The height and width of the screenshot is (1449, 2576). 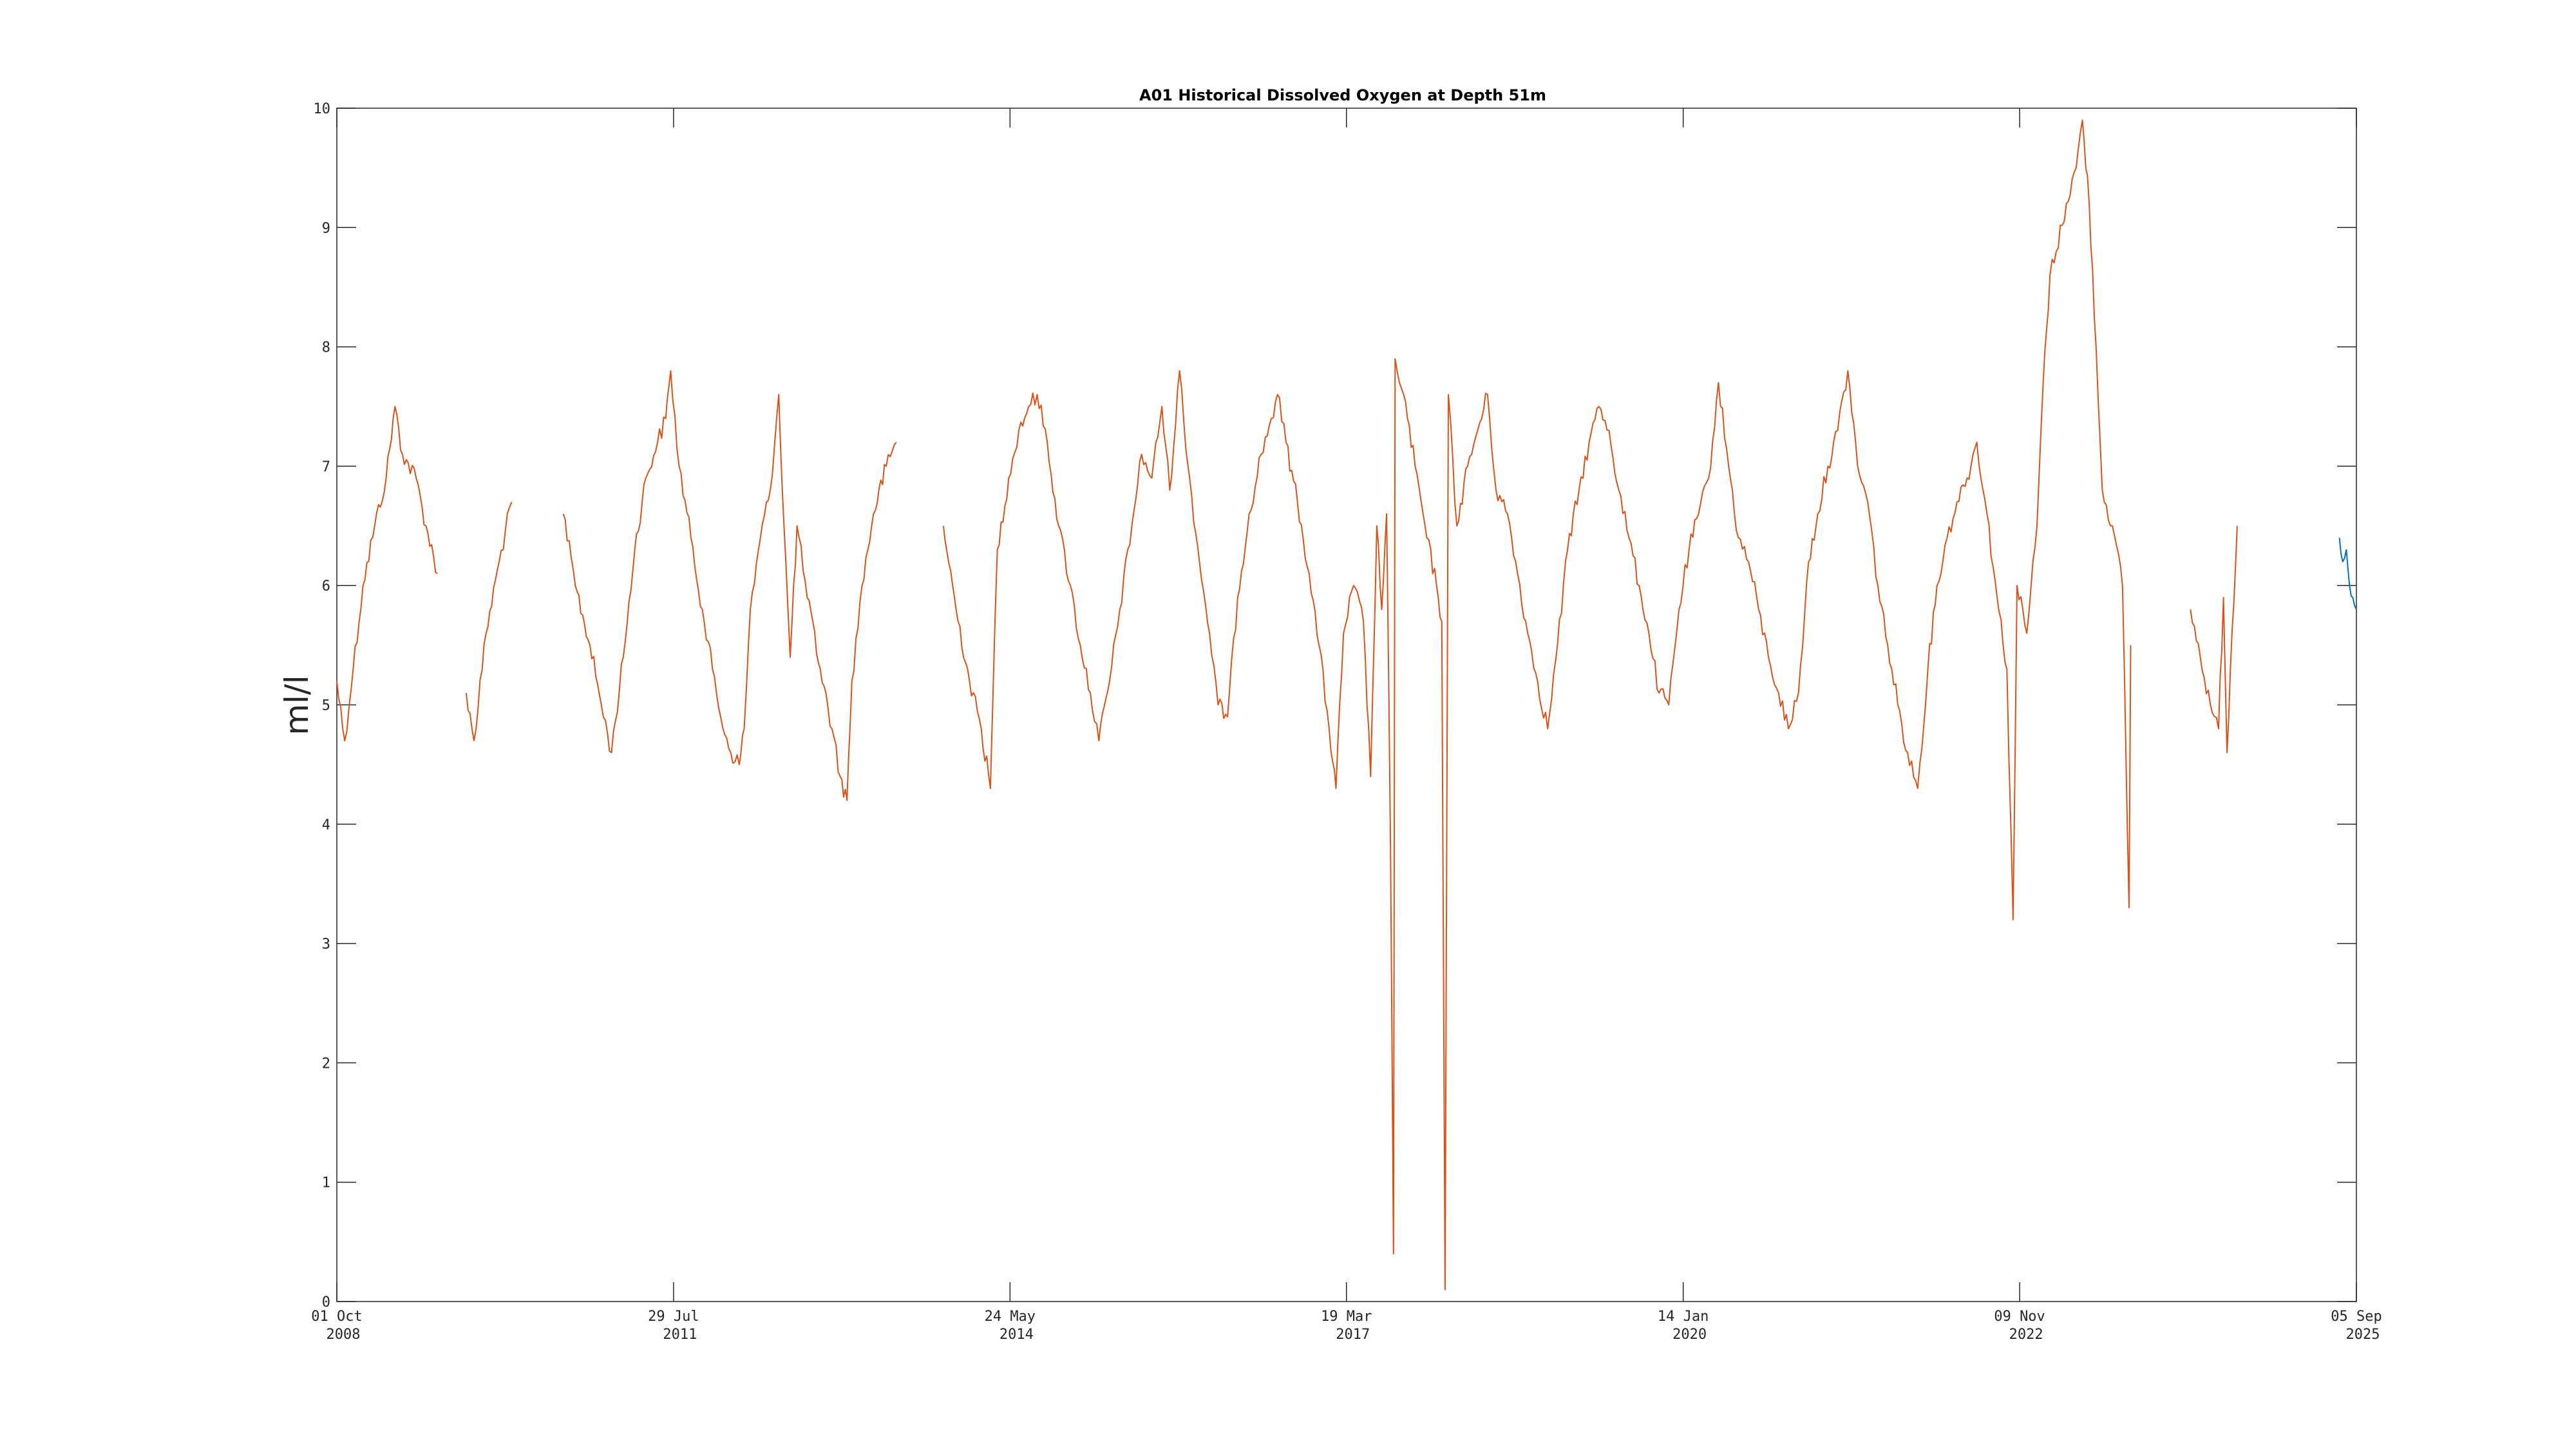 What do you see at coordinates (1016, 1335) in the screenshot?
I see `x-tick-label-year: 2014` at bounding box center [1016, 1335].